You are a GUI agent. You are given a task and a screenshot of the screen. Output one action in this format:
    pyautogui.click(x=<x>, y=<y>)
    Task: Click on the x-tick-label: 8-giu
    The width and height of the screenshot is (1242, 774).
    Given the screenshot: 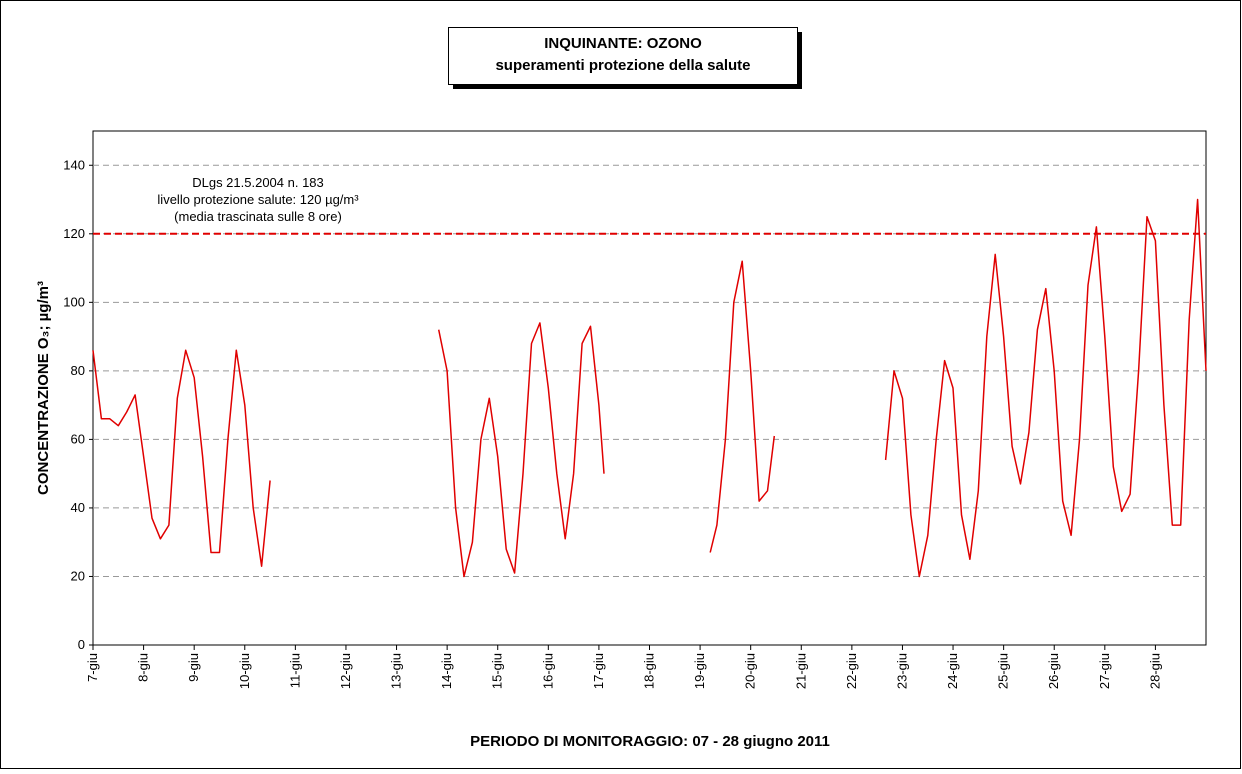 What is the action you would take?
    pyautogui.click(x=143, y=667)
    